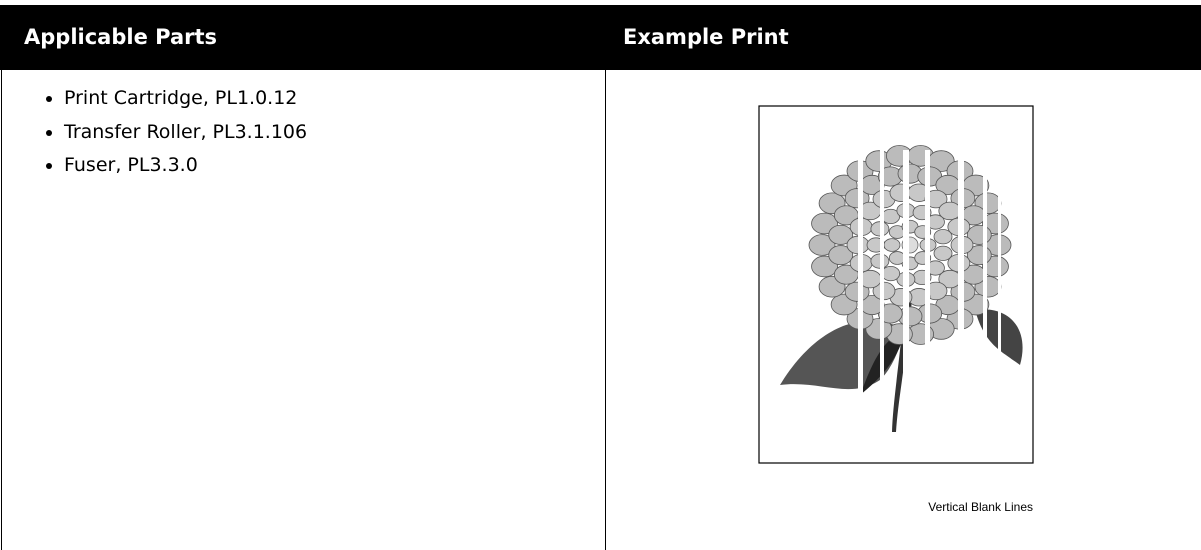 This screenshot has width=1201, height=550. What do you see at coordinates (903, 37) in the screenshot?
I see `column-header: Example Print` at bounding box center [903, 37].